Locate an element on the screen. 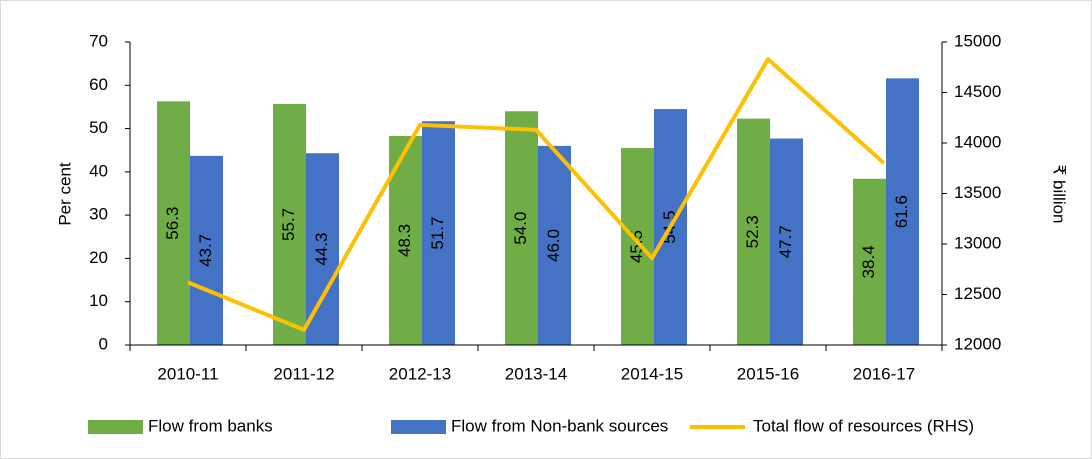 The image size is (1092, 459). data-label: 54.0 is located at coordinates (520, 228).